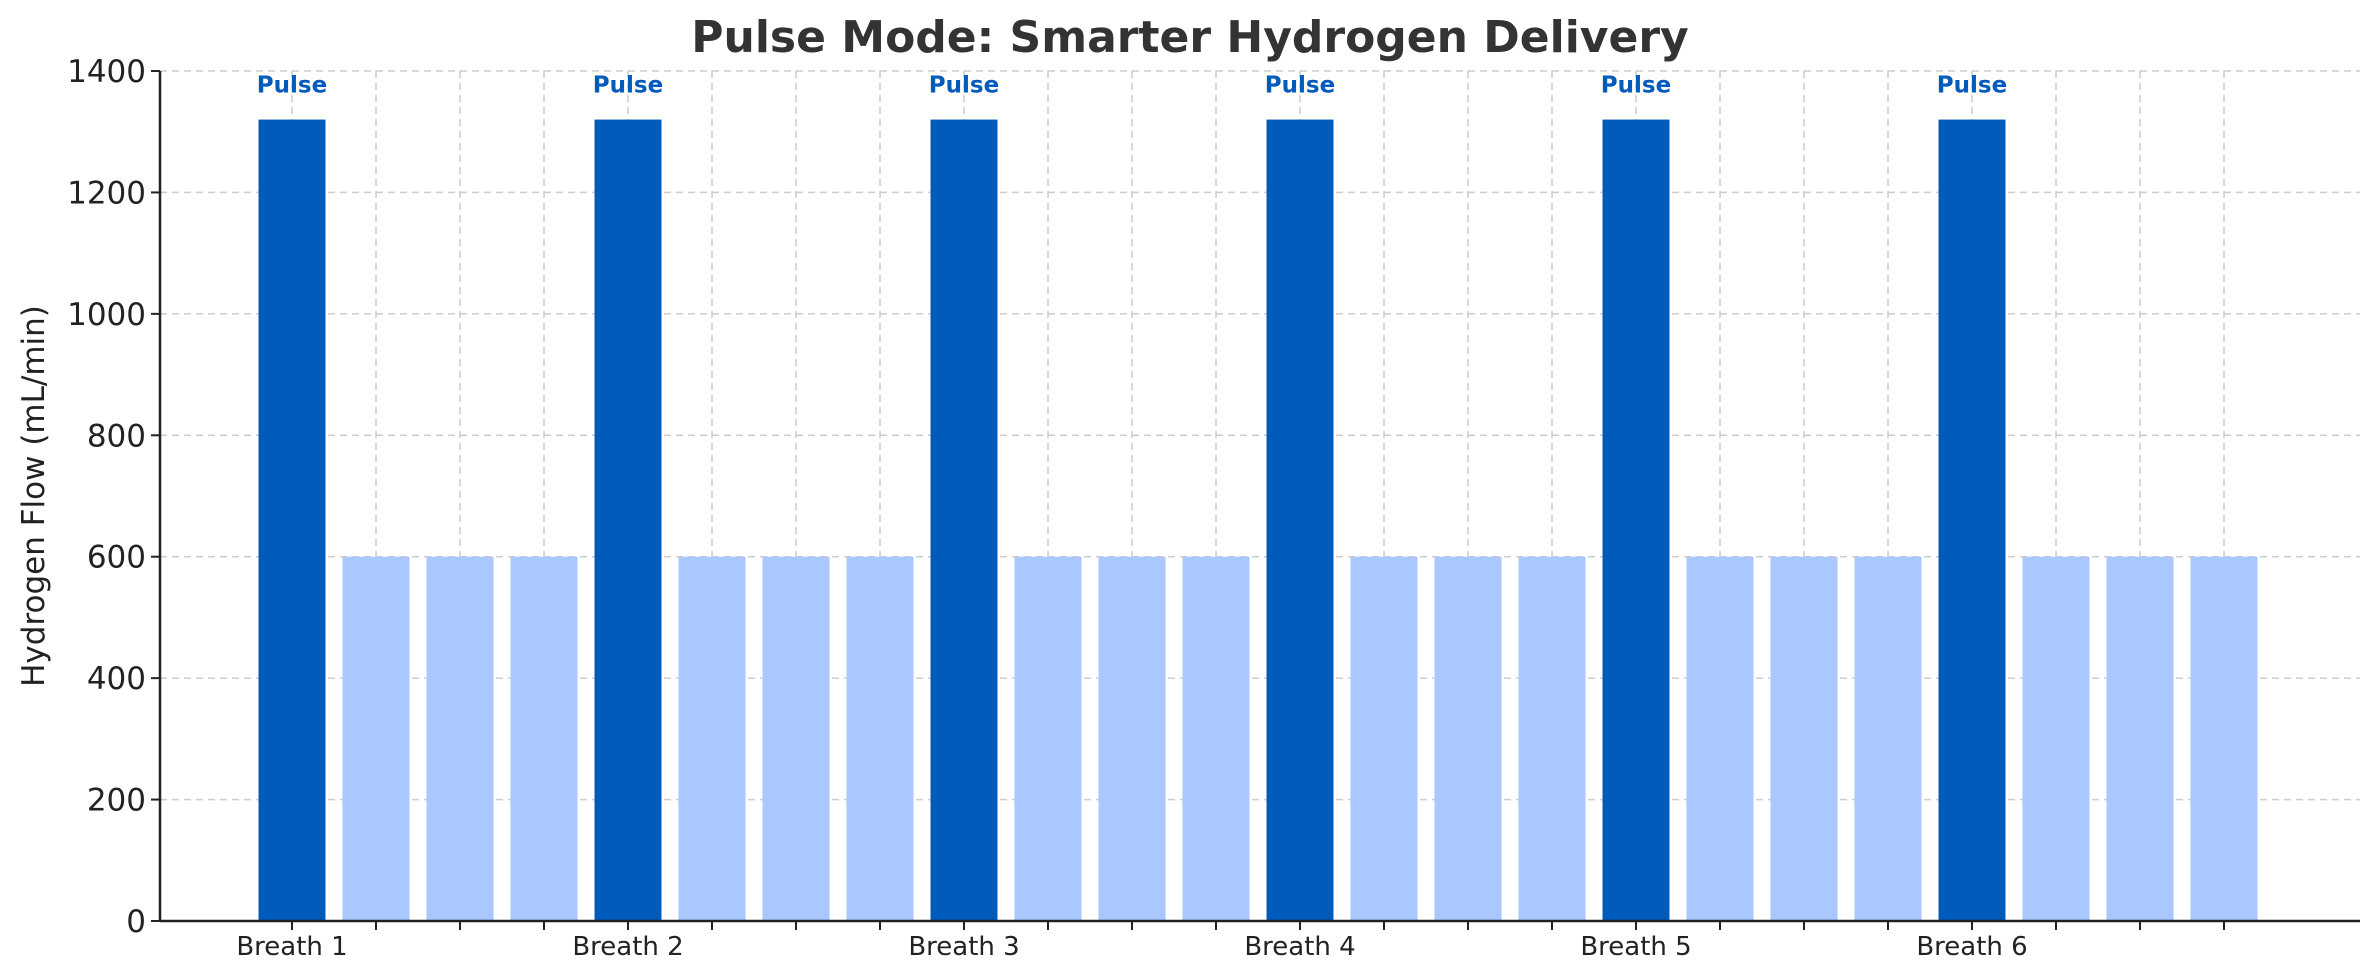  What do you see at coordinates (116, 801) in the screenshot?
I see `y-tick-label: 200` at bounding box center [116, 801].